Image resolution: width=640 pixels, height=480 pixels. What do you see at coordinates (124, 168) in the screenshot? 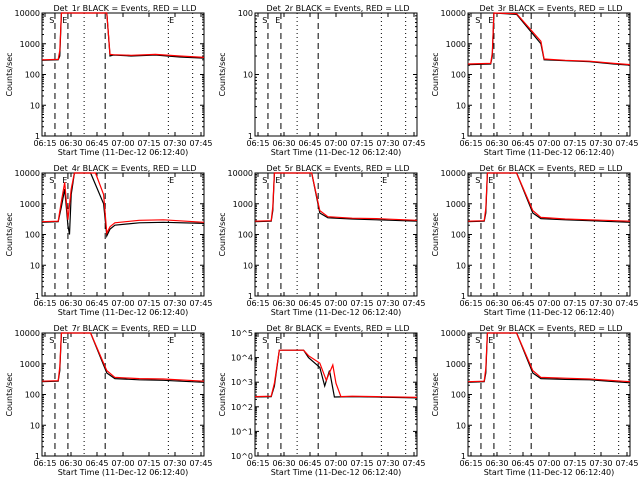
I see `panel-title: Det_4r BLACK = Events, RED = LLD` at bounding box center [124, 168].